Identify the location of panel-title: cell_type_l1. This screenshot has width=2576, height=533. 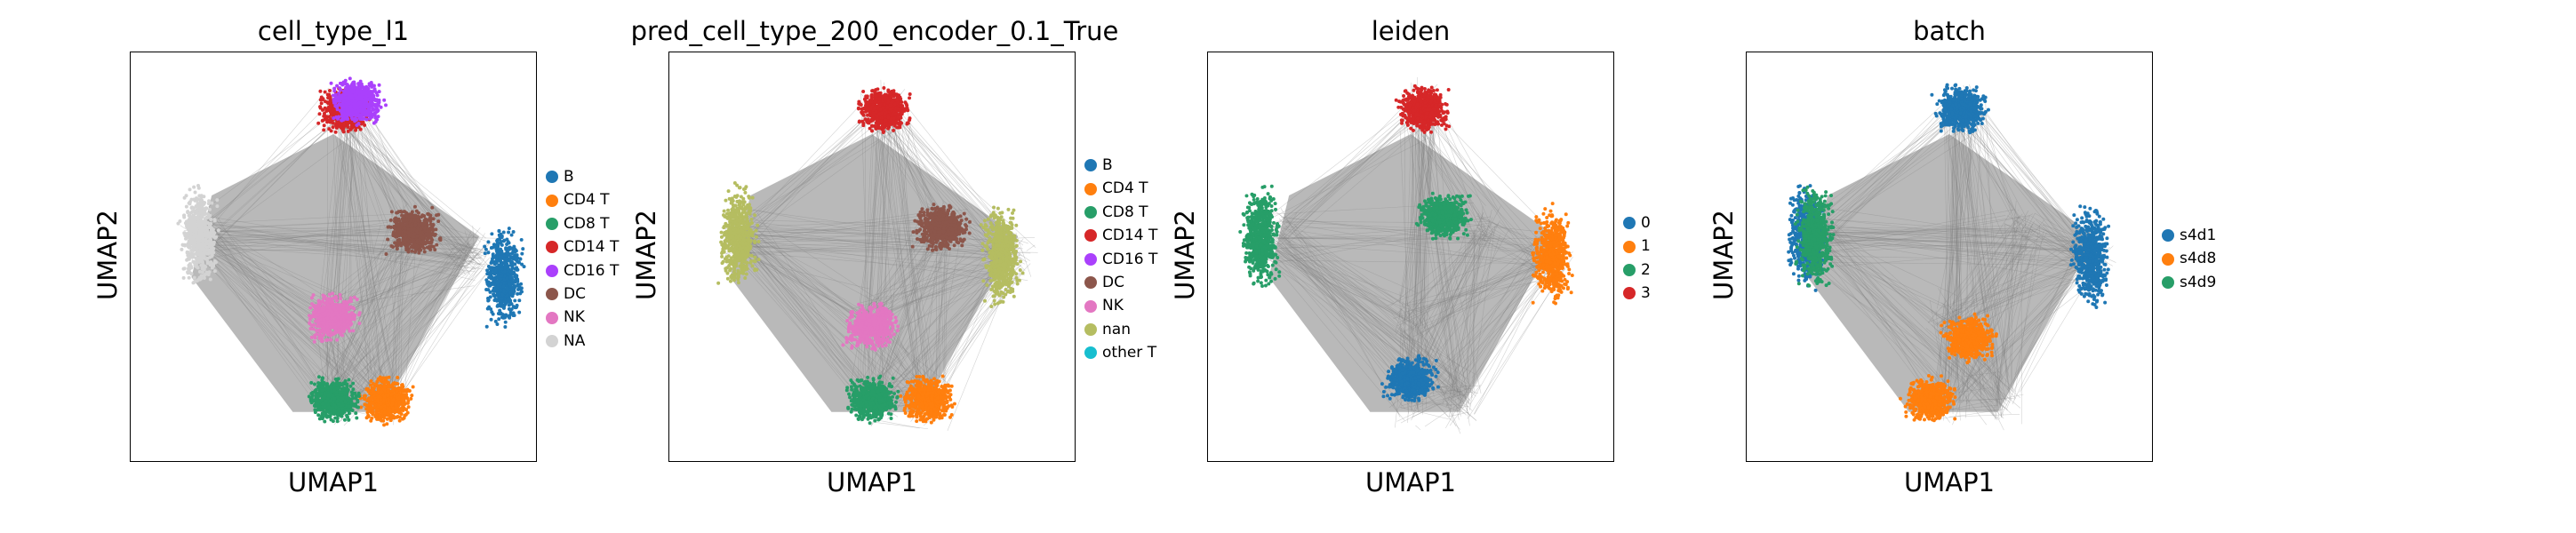
(333, 31).